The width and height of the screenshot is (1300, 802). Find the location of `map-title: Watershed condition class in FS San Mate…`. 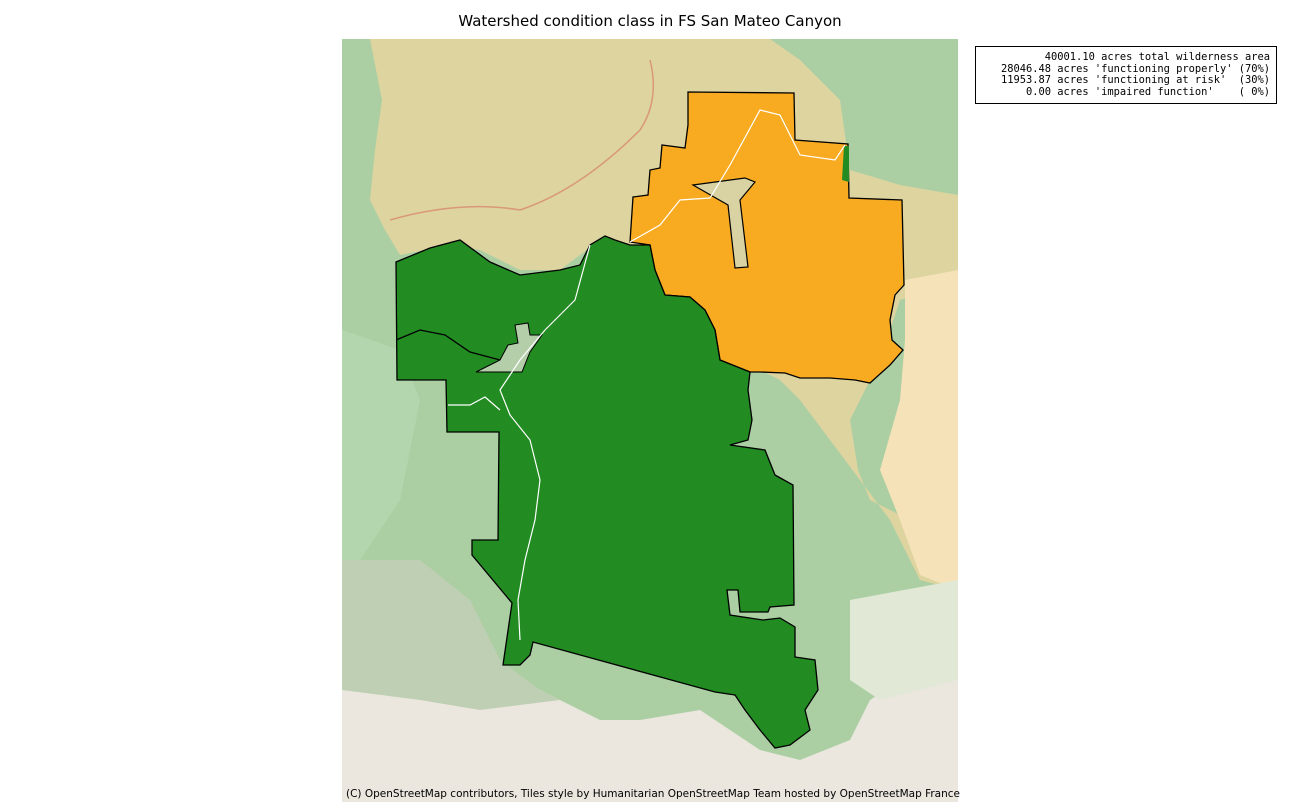

map-title: Watershed condition class in FS San Mate… is located at coordinates (650, 21).